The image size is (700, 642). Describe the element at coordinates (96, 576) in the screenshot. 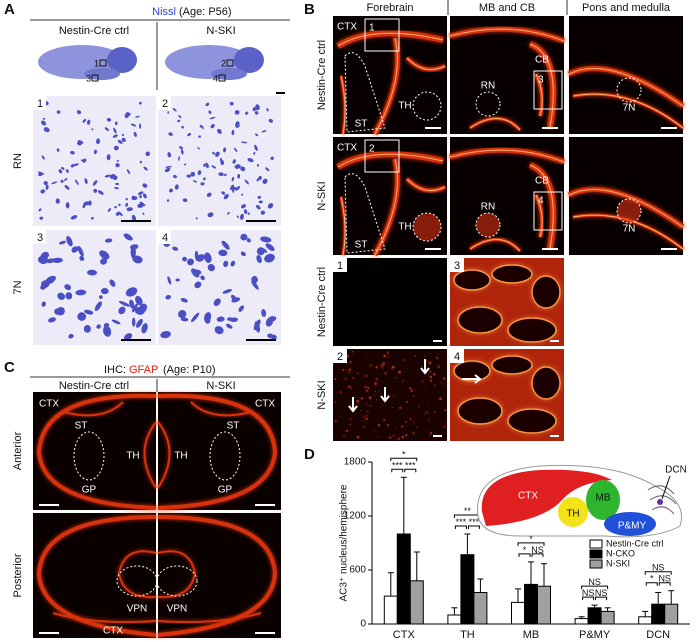

I see `gfap-signal` at that location.